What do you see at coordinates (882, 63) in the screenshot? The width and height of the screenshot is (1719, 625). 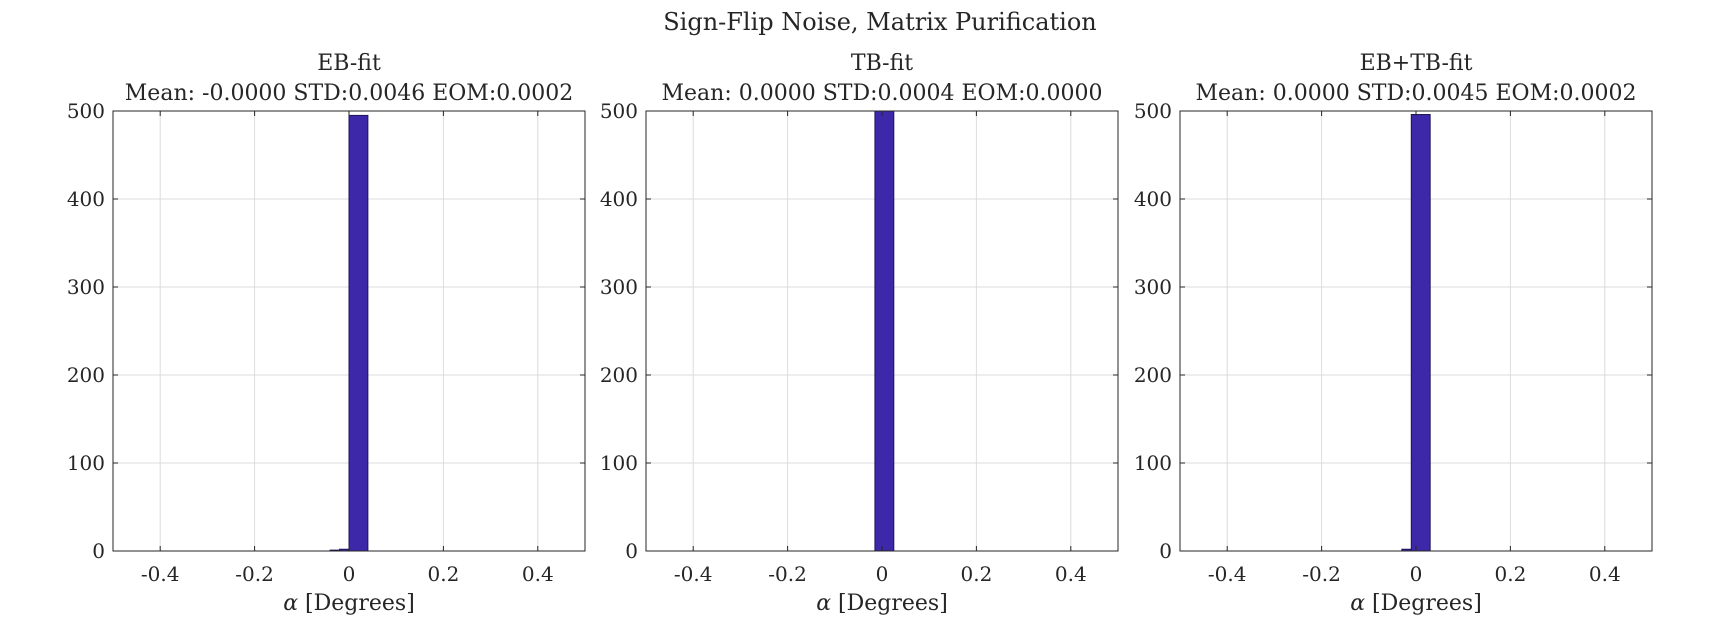 I see `panel-title: TB-fit` at bounding box center [882, 63].